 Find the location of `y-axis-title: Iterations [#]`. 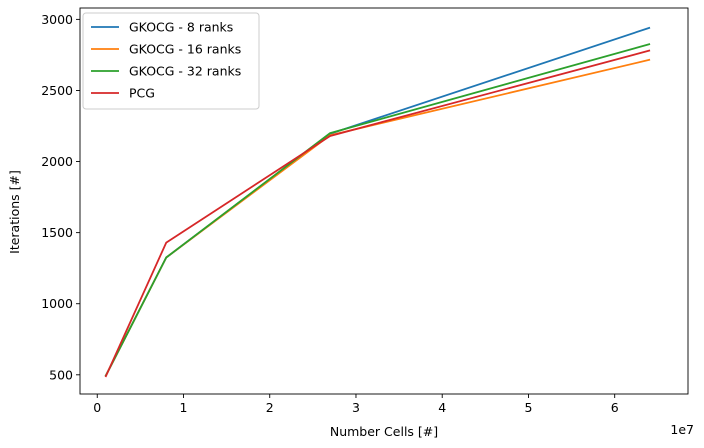

y-axis-title: Iterations [#] is located at coordinates (14, 212).